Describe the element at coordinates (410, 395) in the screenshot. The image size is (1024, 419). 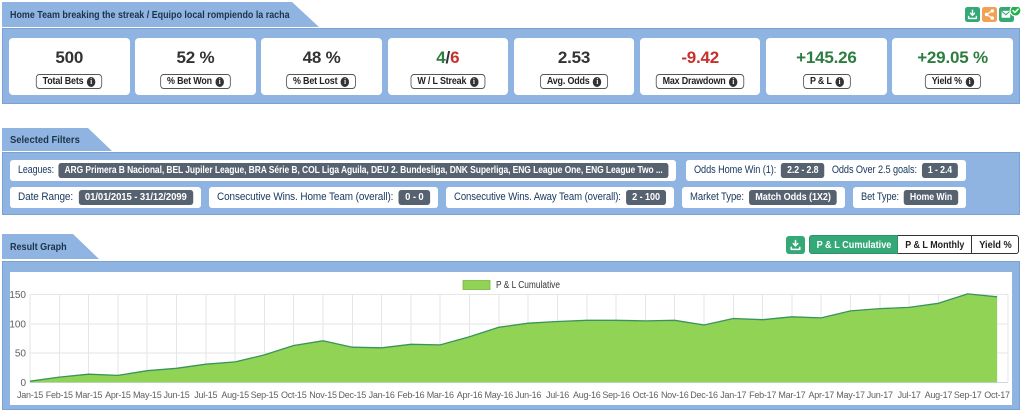
I see `svg-text: Feb-16` at that location.